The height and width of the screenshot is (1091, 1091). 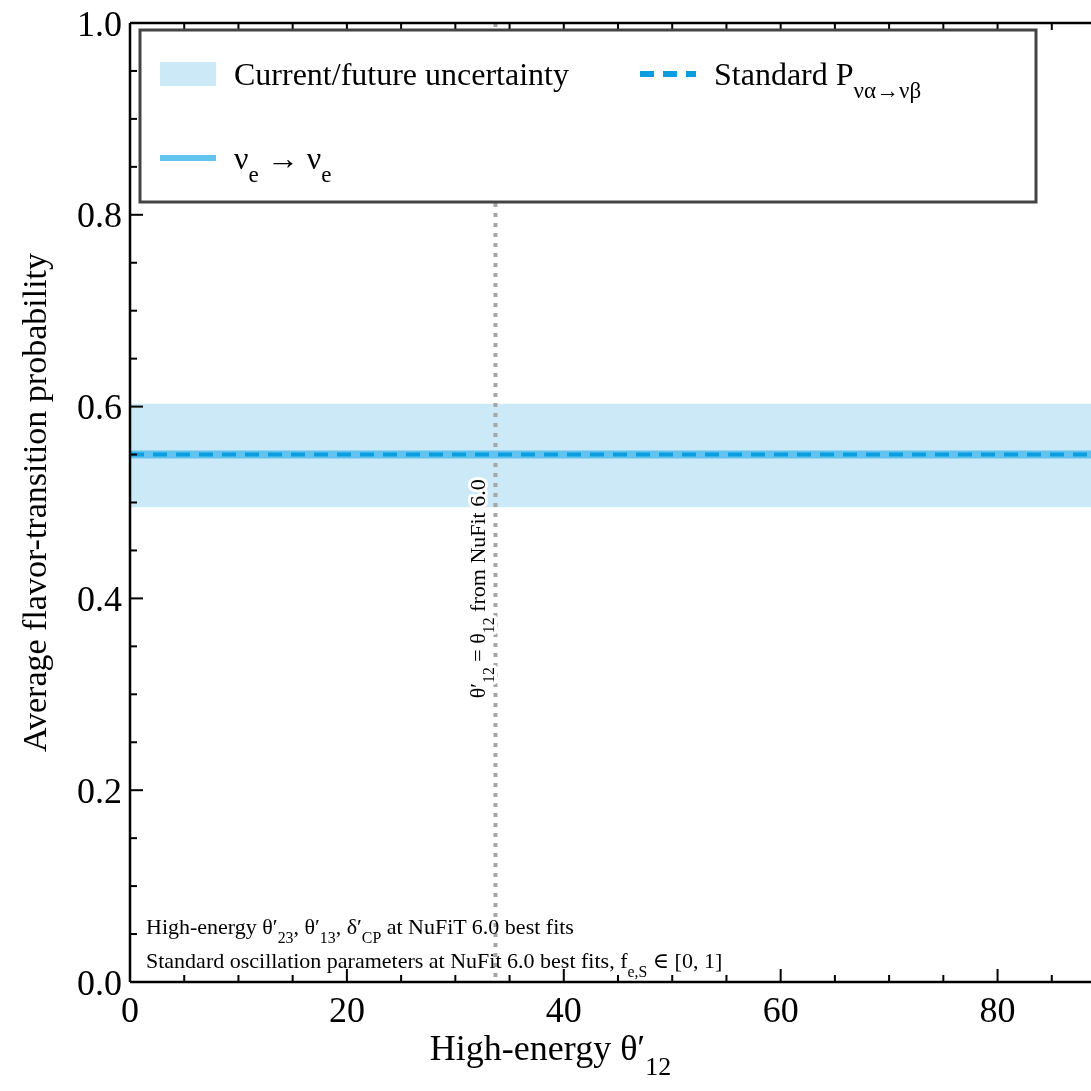 What do you see at coordinates (360, 930) in the screenshot?
I see `annotation: High-energy θ′$_{23}$, θ′$_{13}$, δ′$_{CP}$ at NuFiT 6.0 best fits` at bounding box center [360, 930].